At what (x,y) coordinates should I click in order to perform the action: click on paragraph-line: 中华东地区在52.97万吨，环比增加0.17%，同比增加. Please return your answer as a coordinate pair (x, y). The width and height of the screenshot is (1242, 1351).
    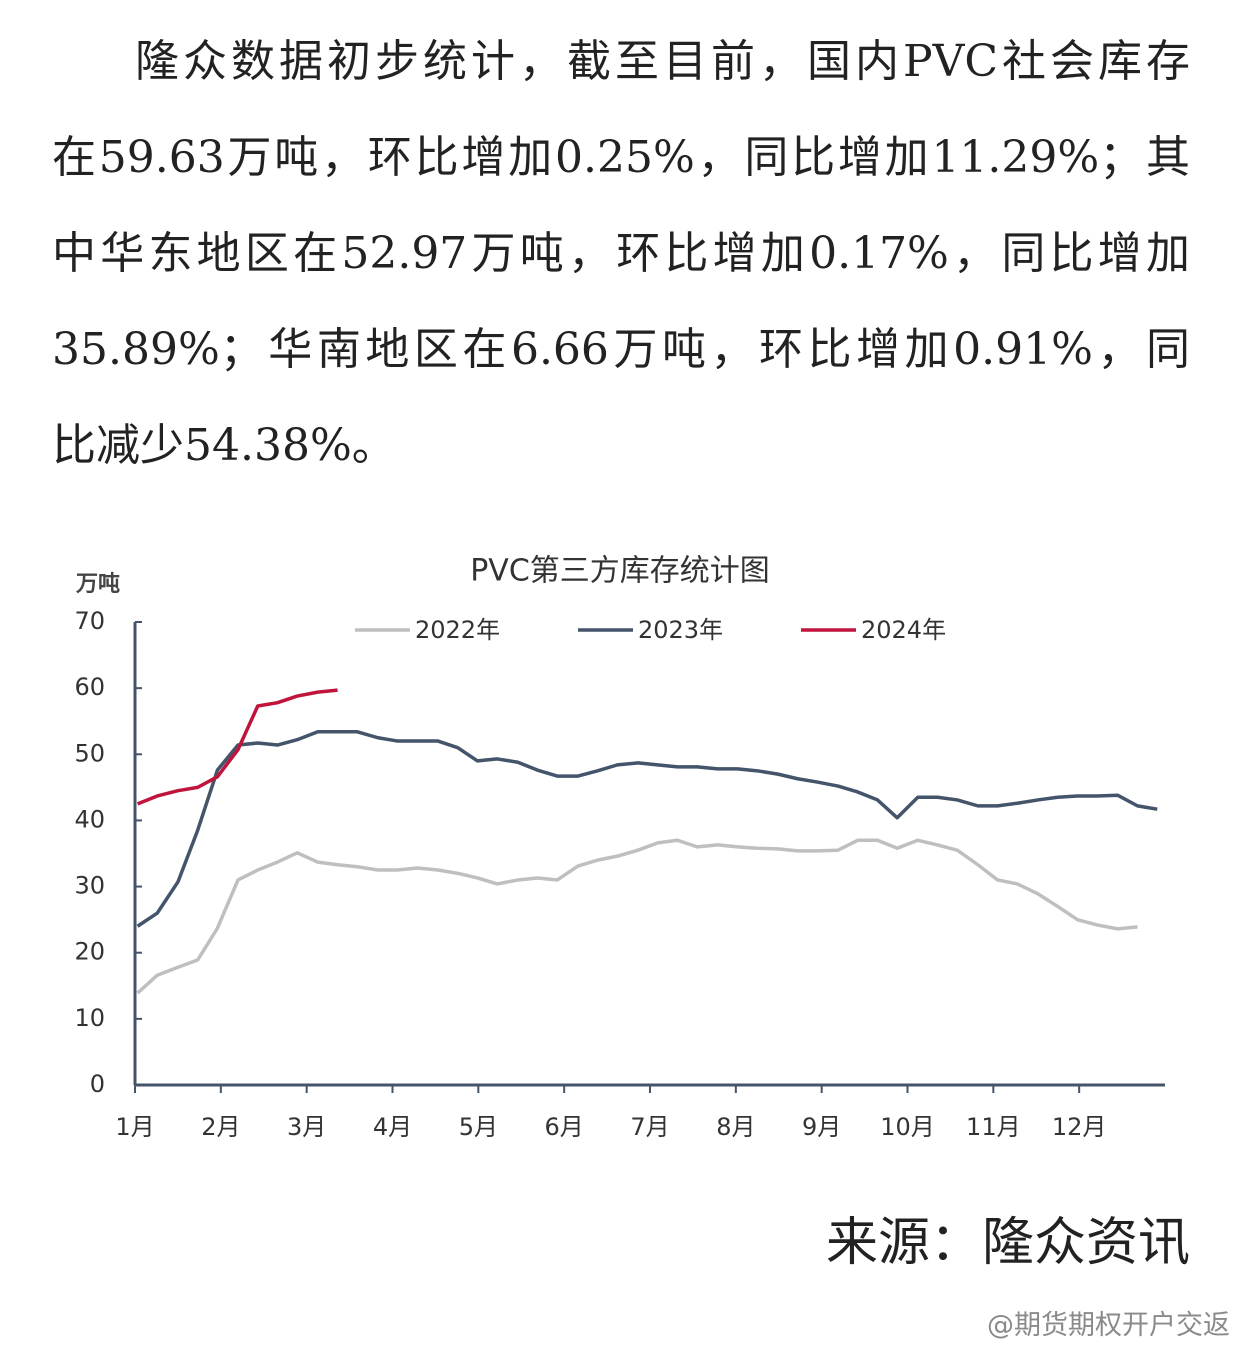
    Looking at the image, I should click on (621, 253).